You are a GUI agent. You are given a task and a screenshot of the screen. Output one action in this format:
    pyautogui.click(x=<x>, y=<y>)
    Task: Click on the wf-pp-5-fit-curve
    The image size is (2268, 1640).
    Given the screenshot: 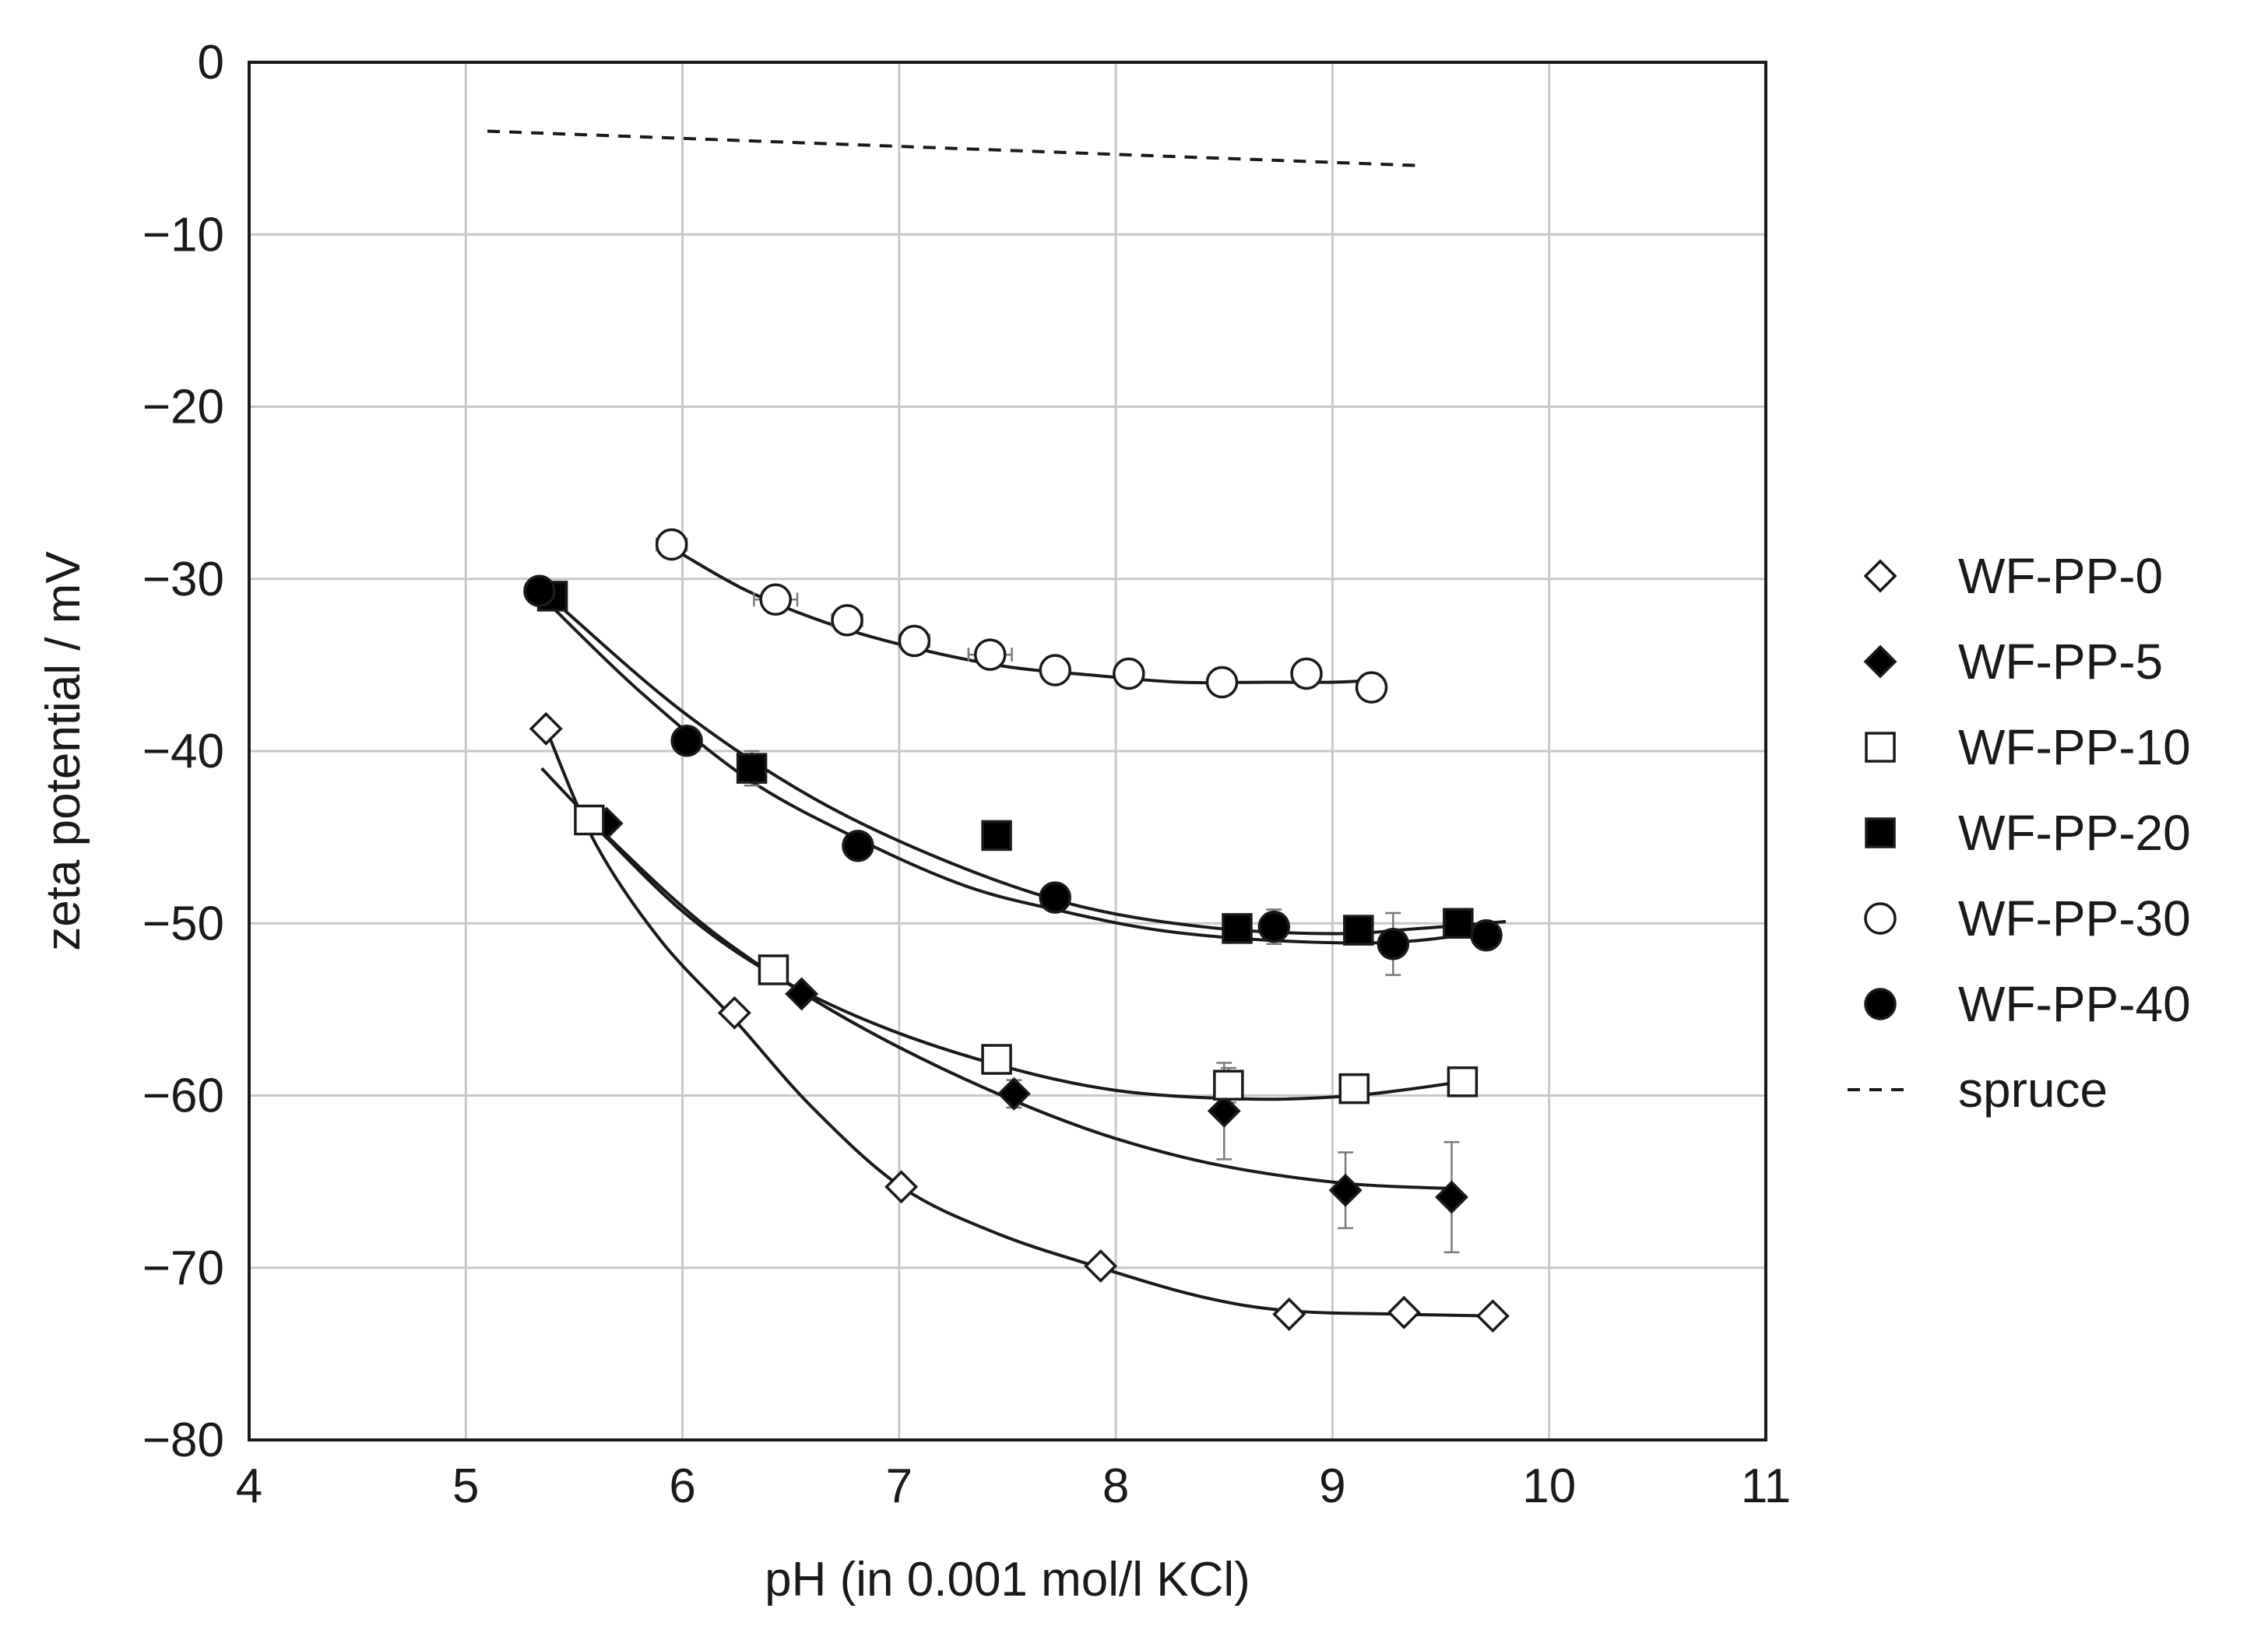 What is the action you would take?
    pyautogui.click(x=996, y=978)
    